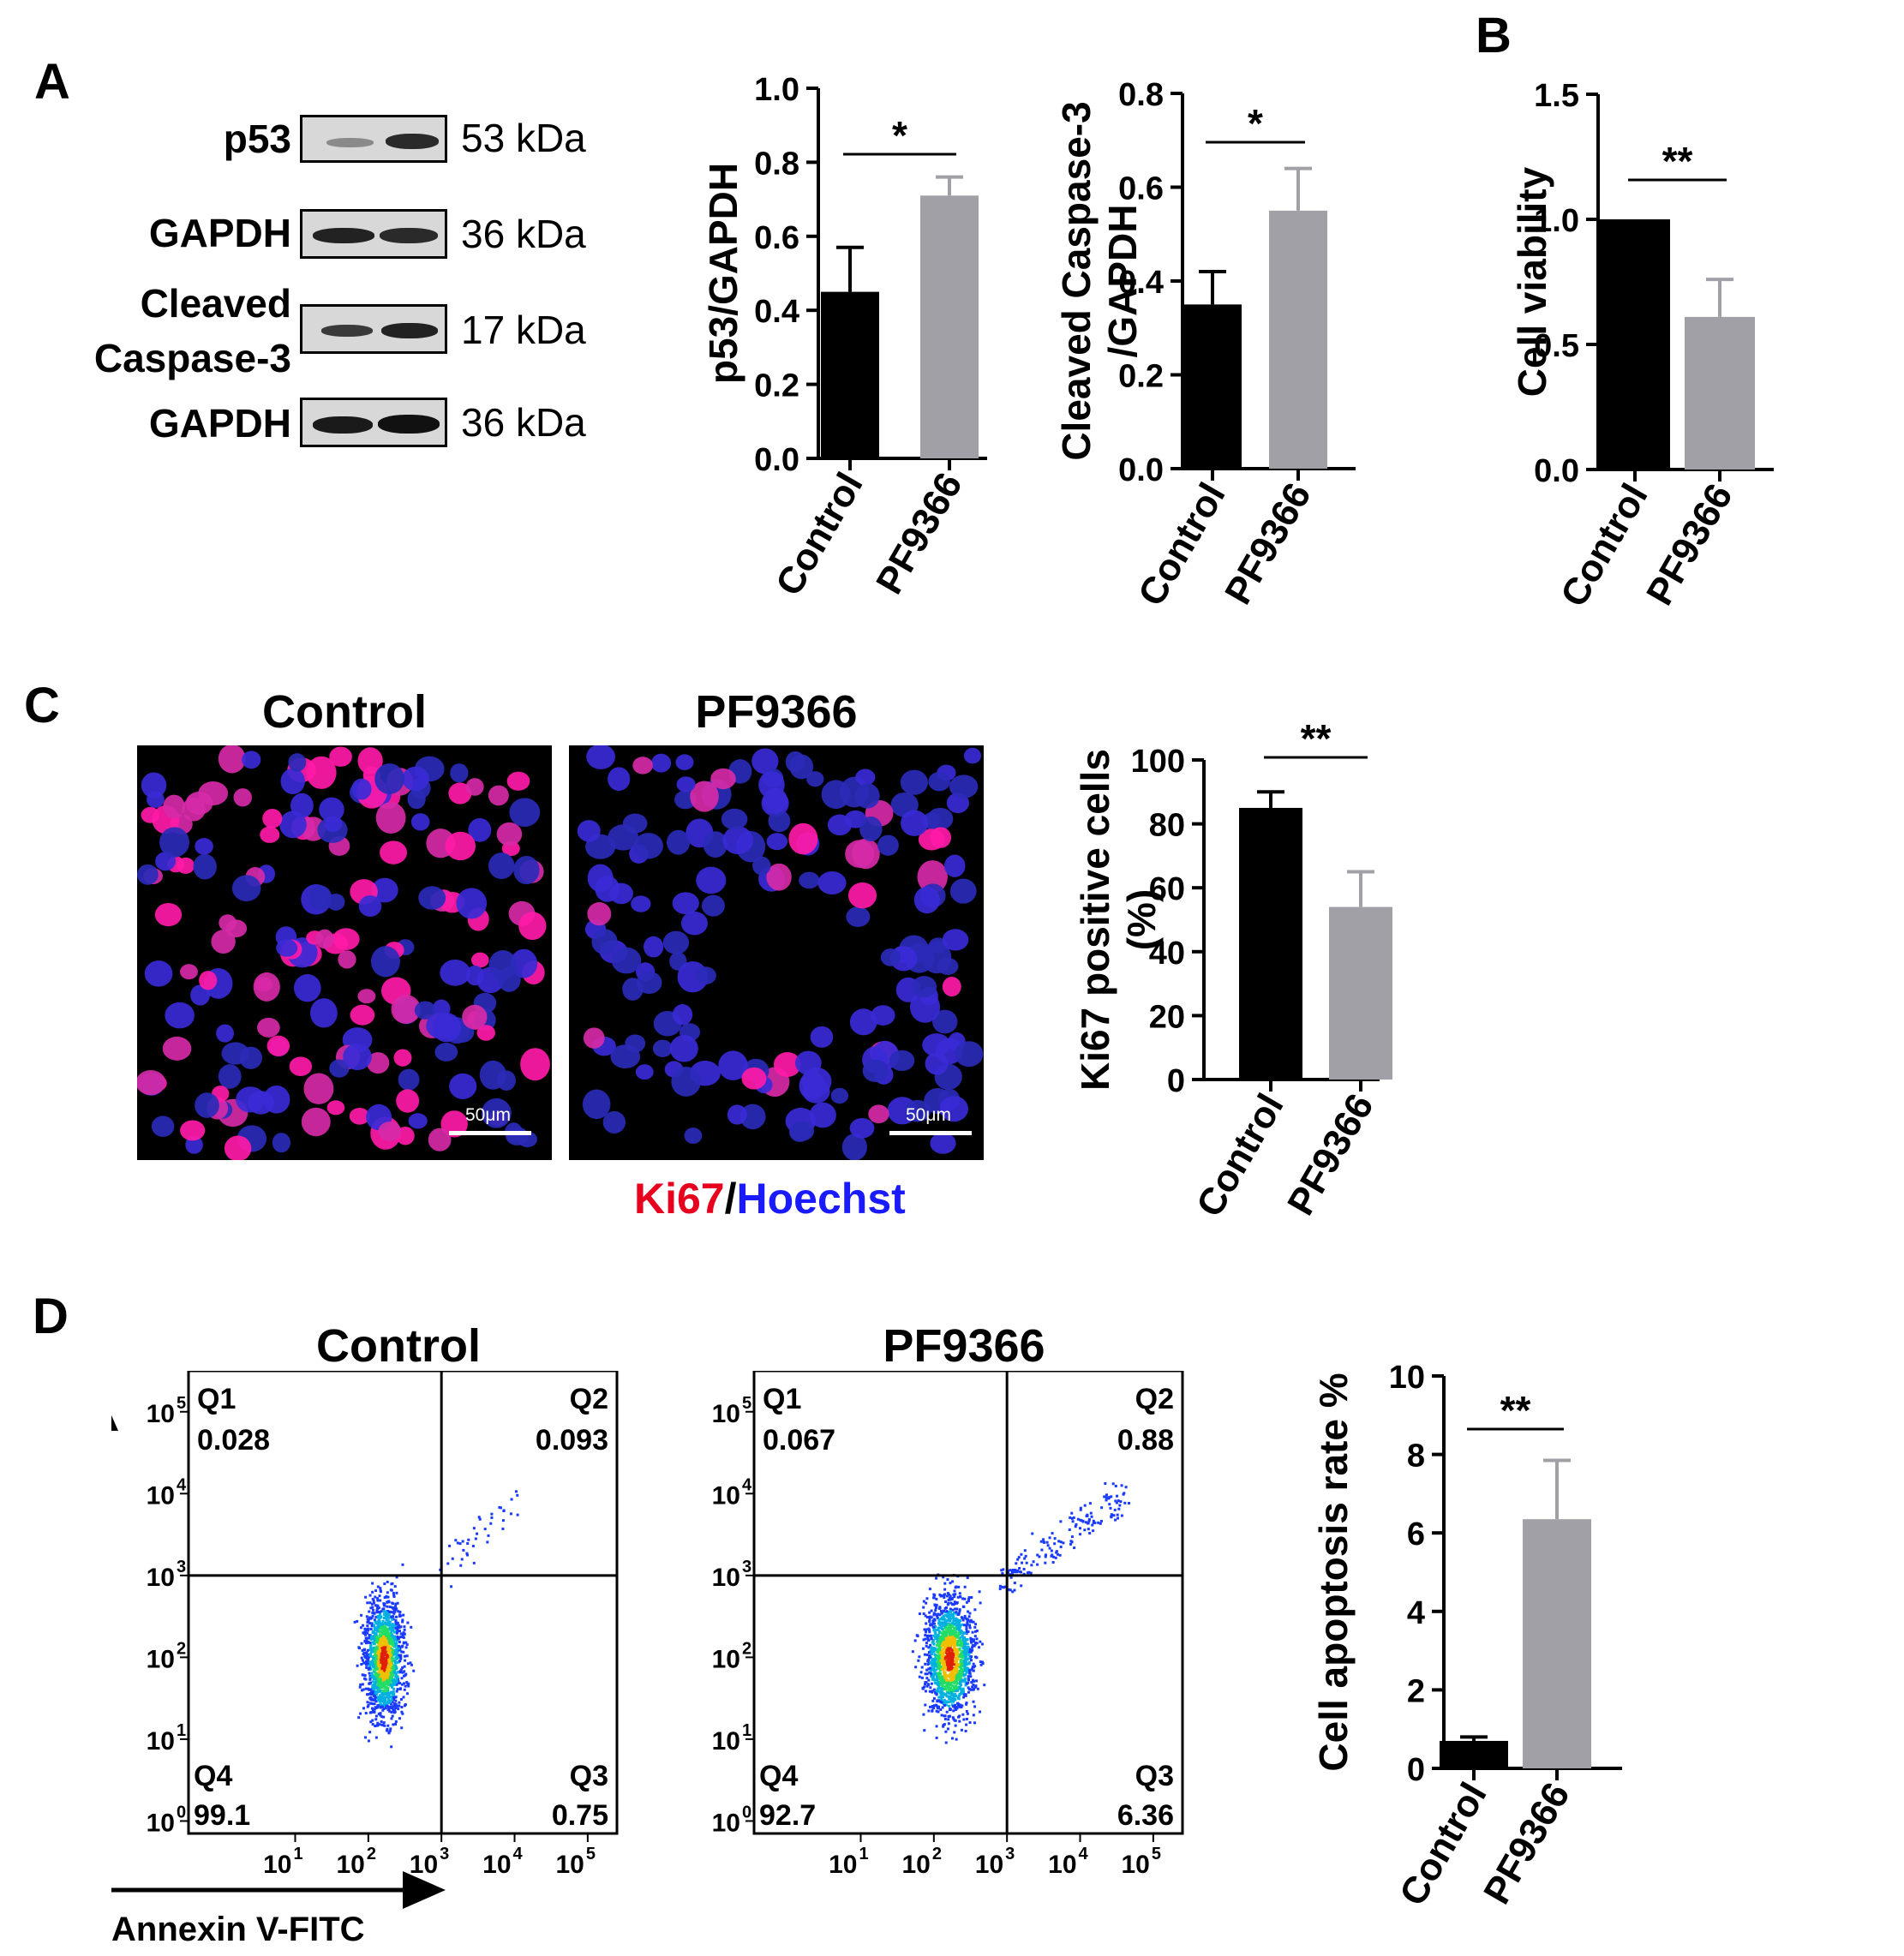 The image size is (1904, 1956). What do you see at coordinates (497, 1865) in the screenshot?
I see `x-tick-label: 10` at bounding box center [497, 1865].